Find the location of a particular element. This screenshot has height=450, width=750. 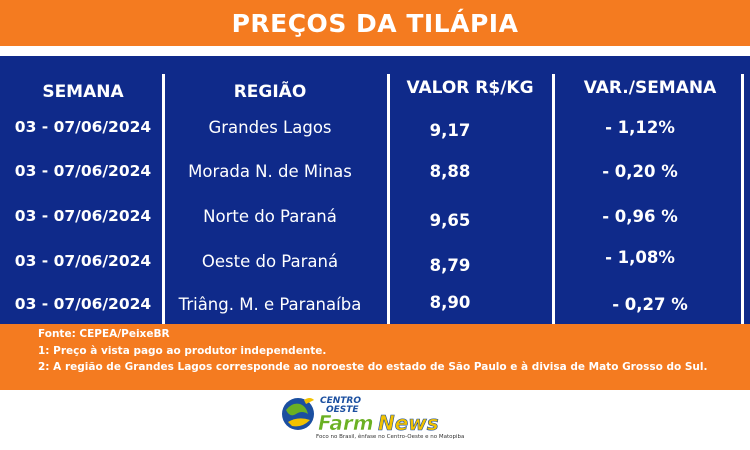

page-title: PREÇOS DA TILÁPIA is located at coordinates (375, 23).